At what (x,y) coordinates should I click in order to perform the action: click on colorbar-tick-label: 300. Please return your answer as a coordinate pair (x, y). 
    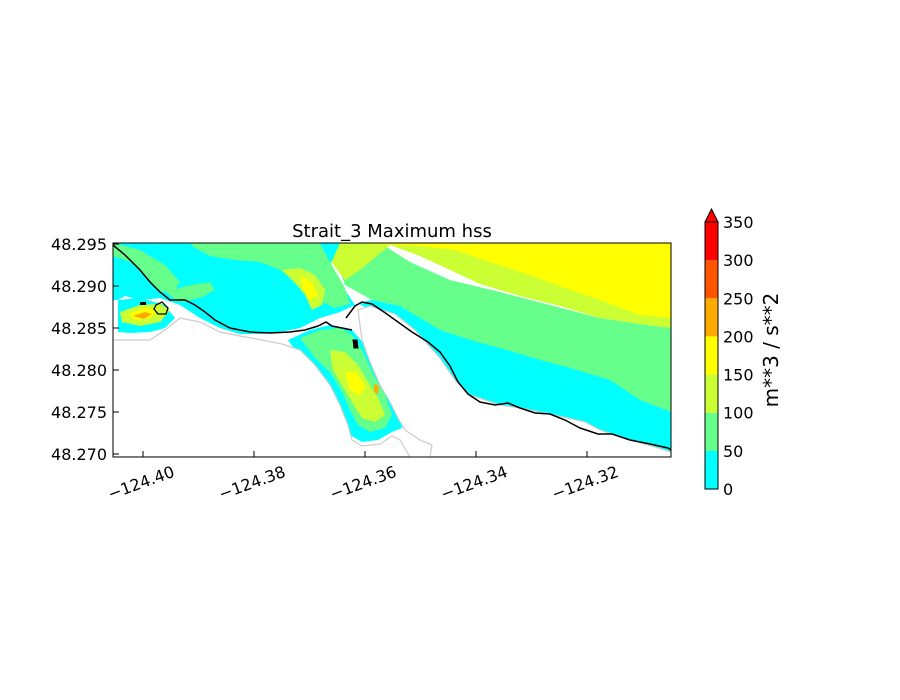
    Looking at the image, I should click on (738, 260).